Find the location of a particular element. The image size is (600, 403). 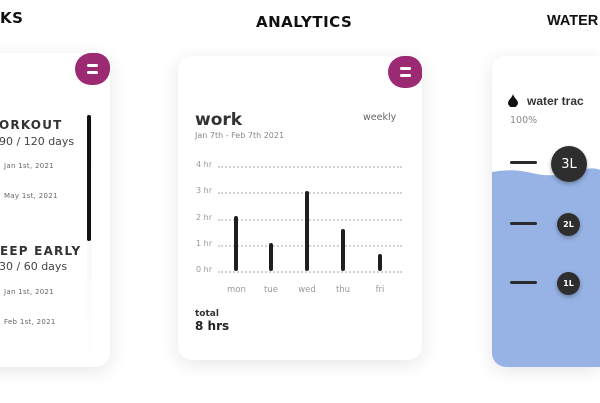

tasks-header: KS is located at coordinates (12, 18).